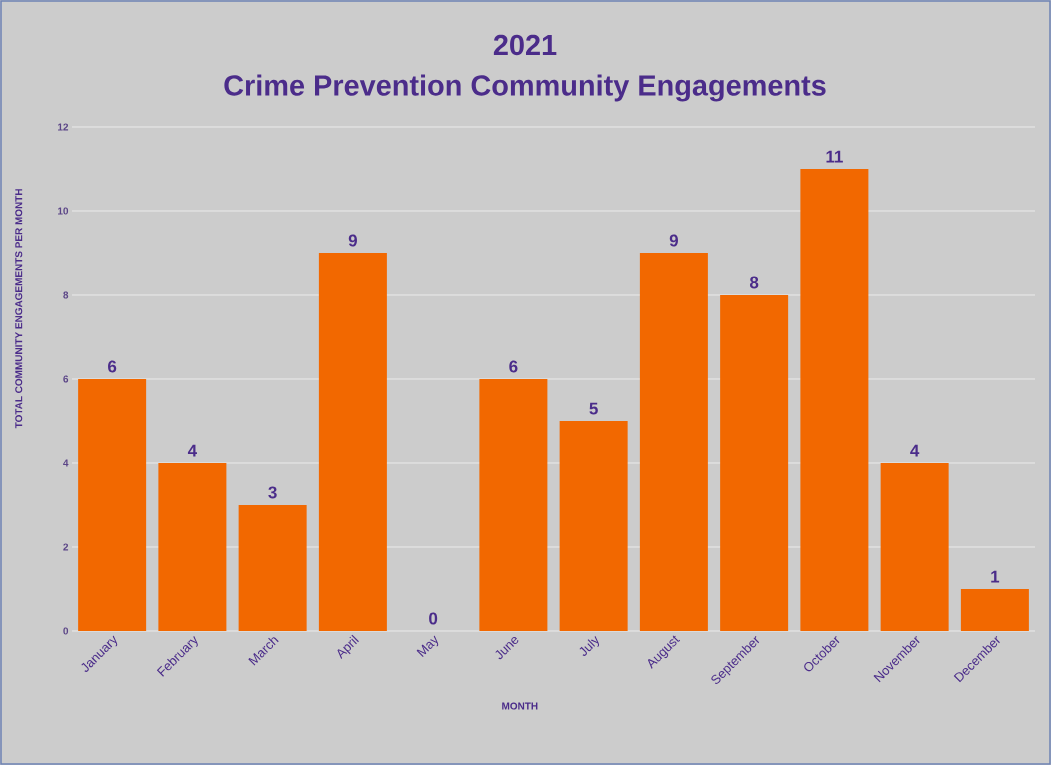 The height and width of the screenshot is (765, 1051). Describe the element at coordinates (66, 631) in the screenshot. I see `y-tick-label: 0` at that location.